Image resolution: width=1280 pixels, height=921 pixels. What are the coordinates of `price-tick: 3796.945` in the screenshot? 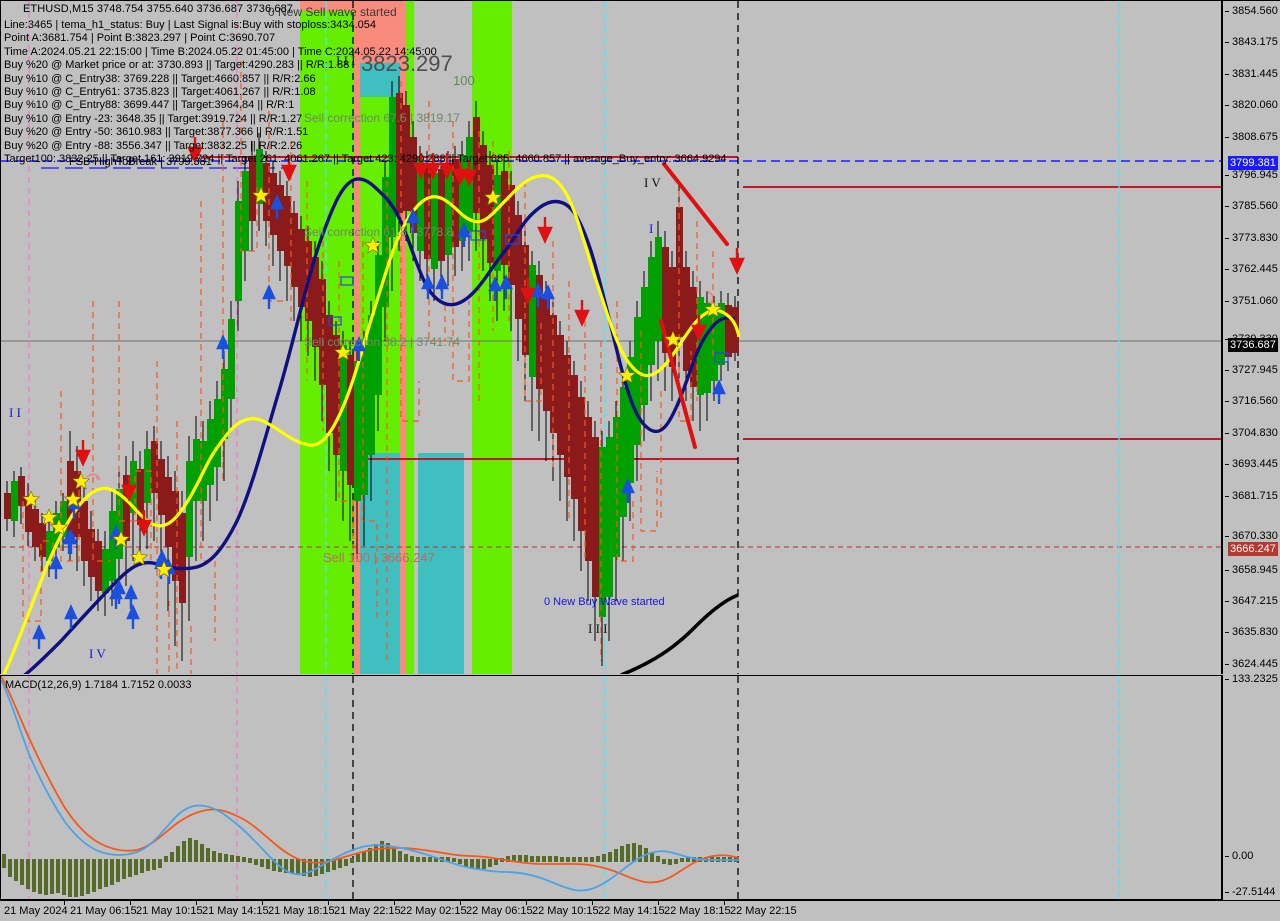 It's located at (1251, 175).